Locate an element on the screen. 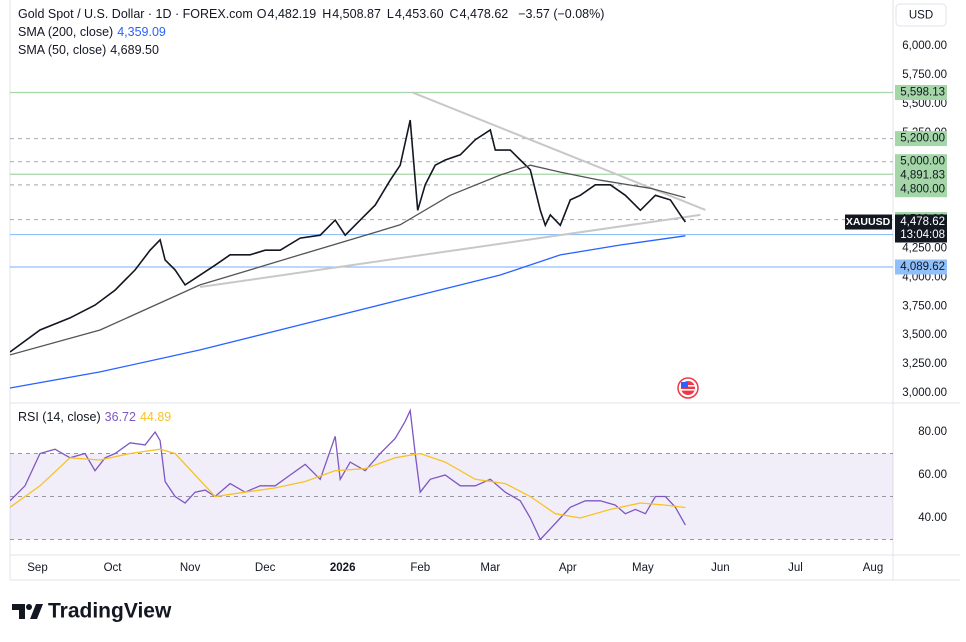 The height and width of the screenshot is (642, 966). x-tick-label: Jun is located at coordinates (720, 568).